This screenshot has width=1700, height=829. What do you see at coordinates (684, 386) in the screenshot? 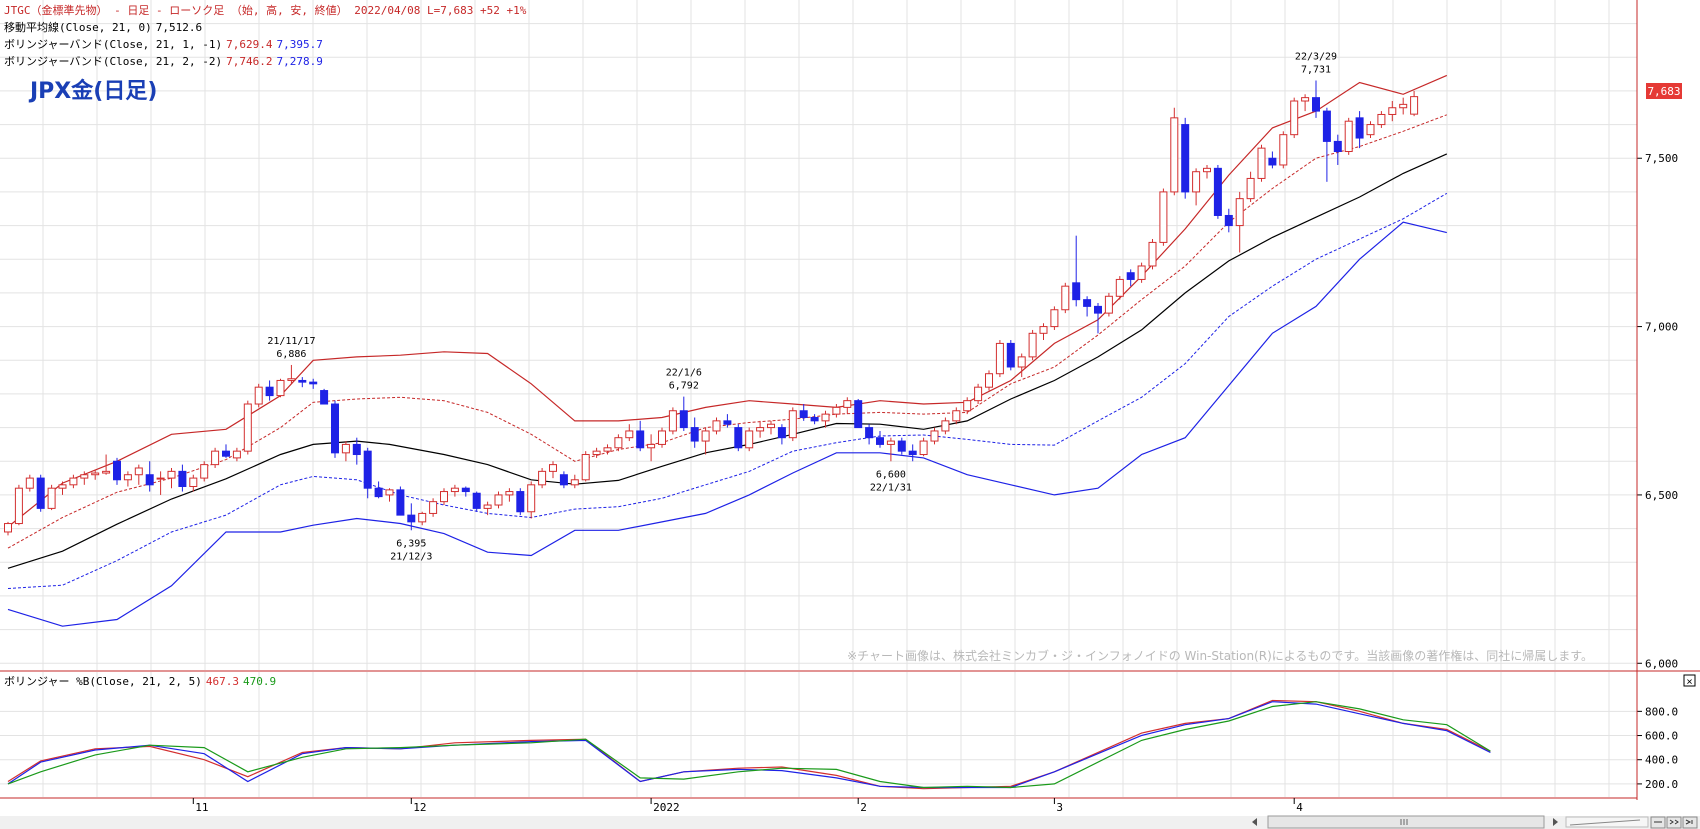
I see `annotation-value: 6,792` at bounding box center [684, 386].